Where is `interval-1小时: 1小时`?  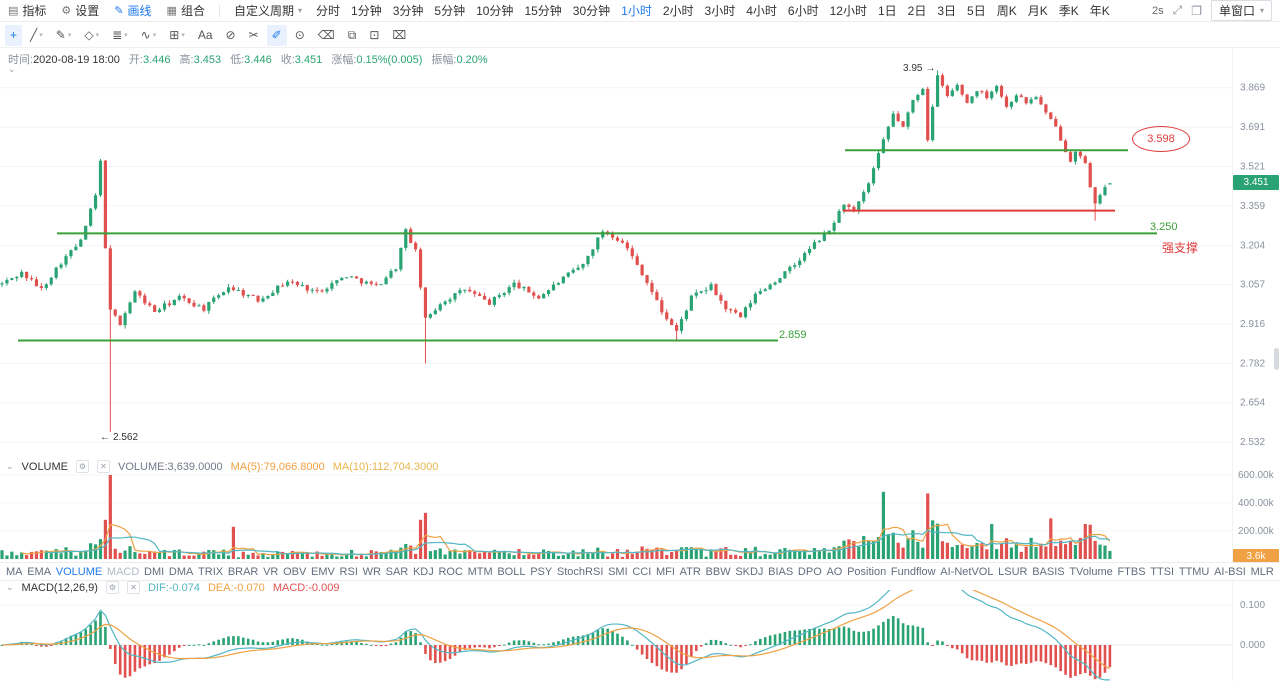 interval-1小时: 1小时 is located at coordinates (636, 11).